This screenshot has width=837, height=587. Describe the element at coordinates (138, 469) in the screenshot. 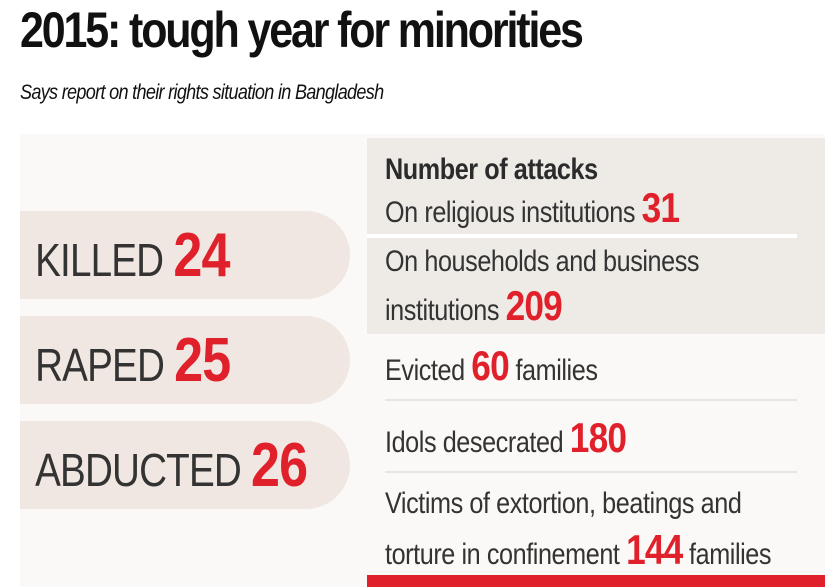

I see `abducted-label: ABDUCTED` at that location.